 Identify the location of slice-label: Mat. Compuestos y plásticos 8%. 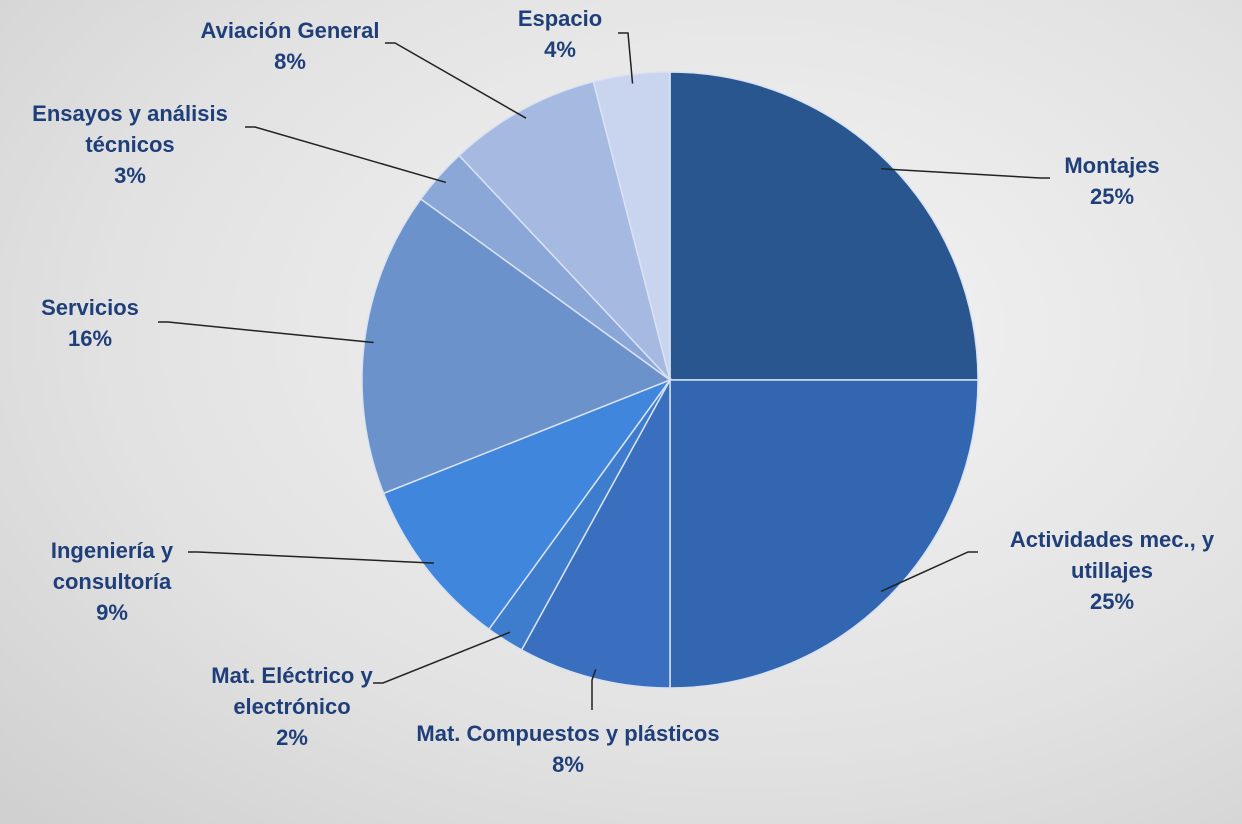
(568, 749).